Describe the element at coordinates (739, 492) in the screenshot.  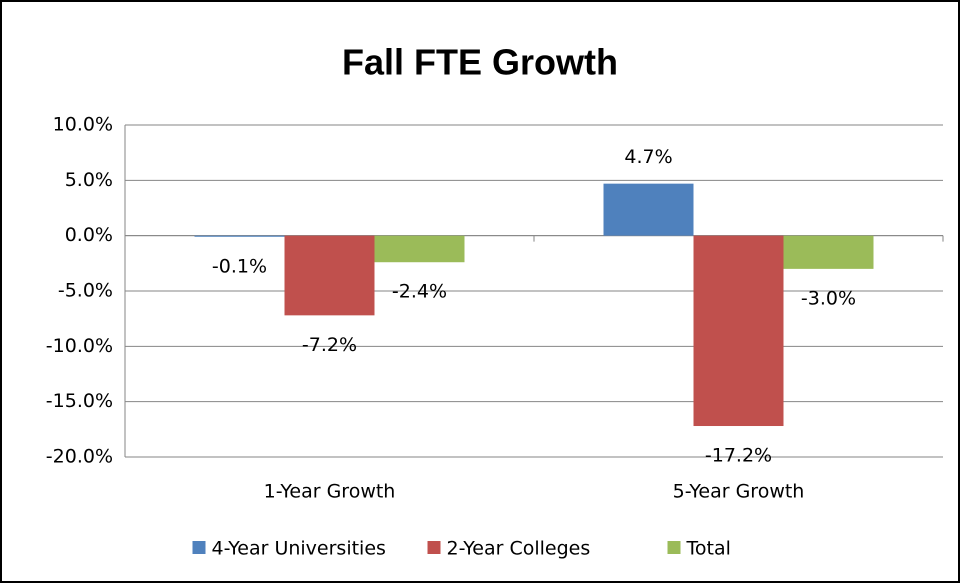
I see `x-tick-label: 5-Year Growth` at that location.